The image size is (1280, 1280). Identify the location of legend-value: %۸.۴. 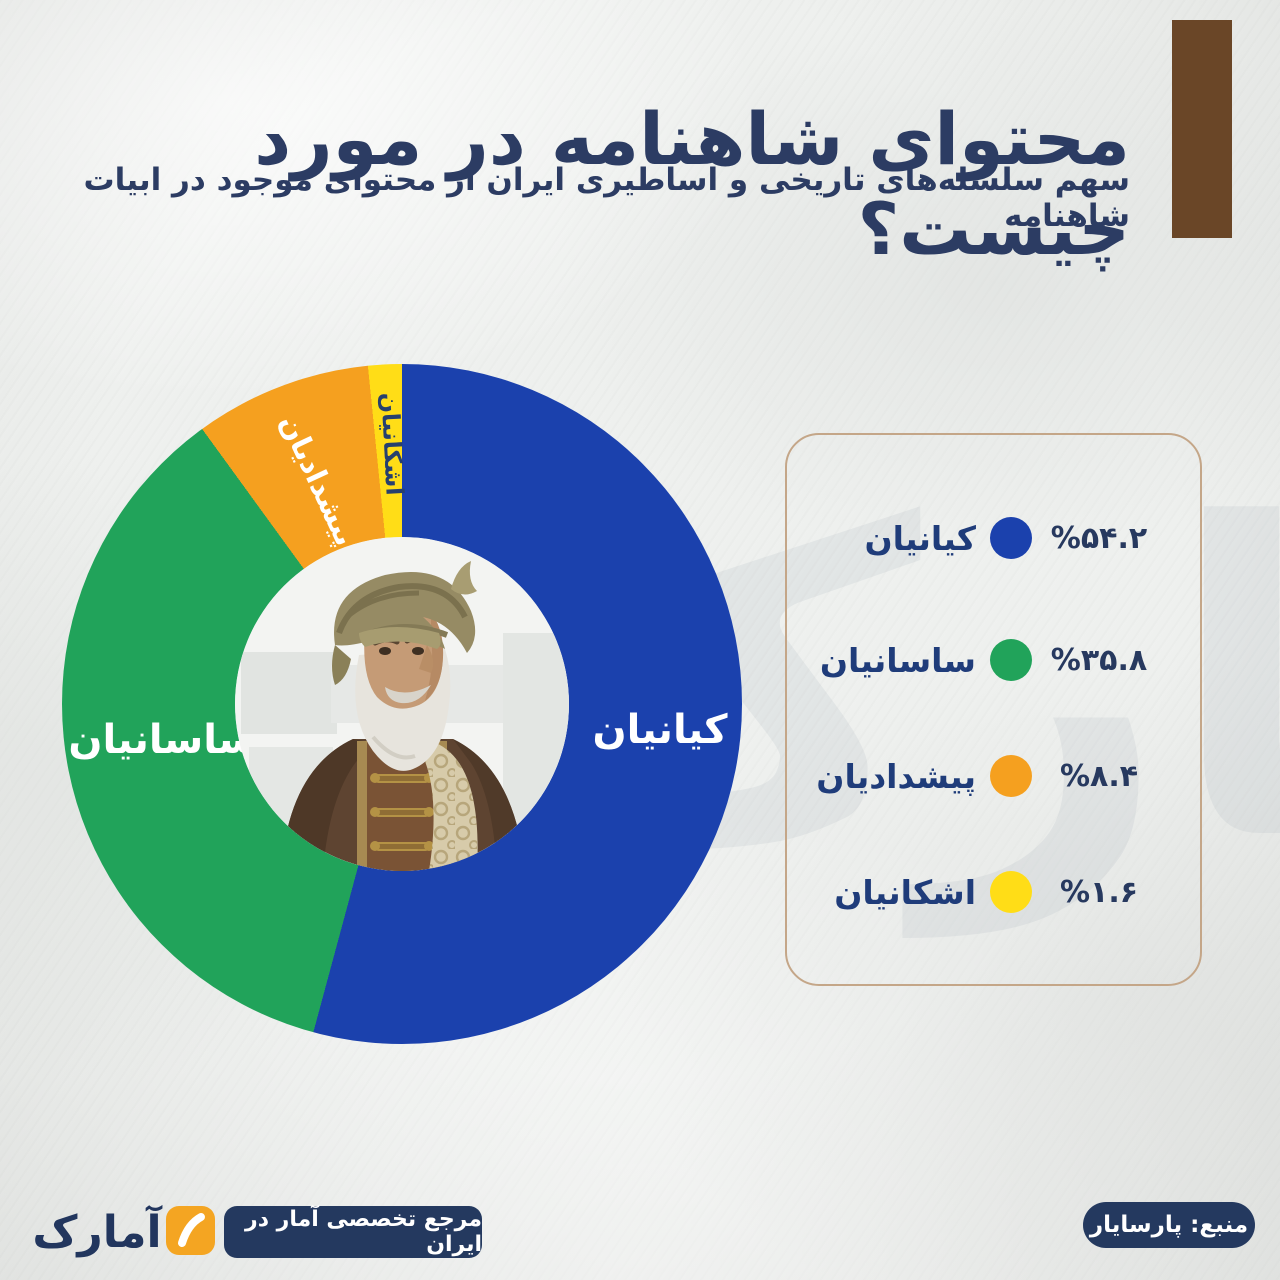
(1099, 776).